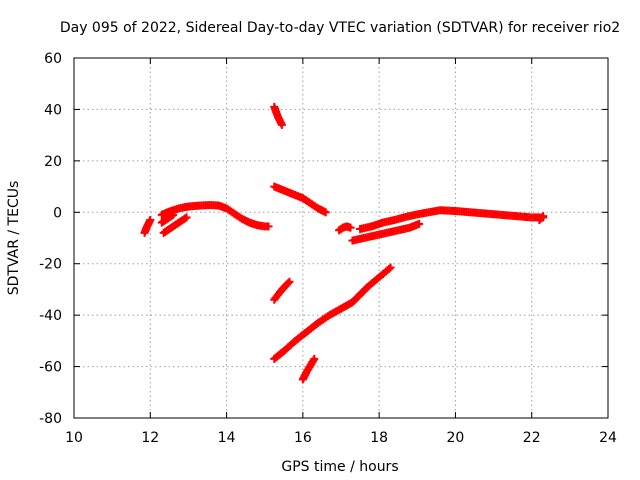  Describe the element at coordinates (53, 110) in the screenshot. I see `y-tick-label: 40` at that location.